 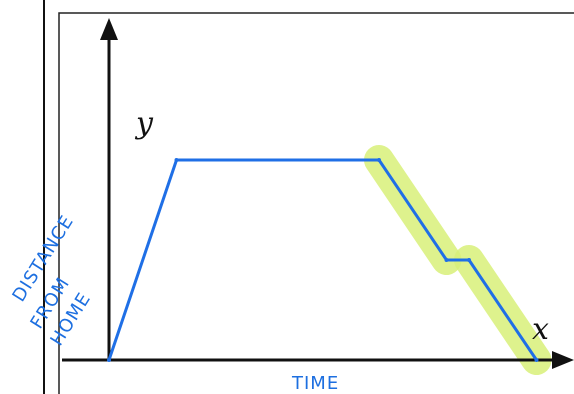 What do you see at coordinates (51, 280) in the screenshot?
I see `handwritten-y-label: DISTANCE FROM HOME` at bounding box center [51, 280].